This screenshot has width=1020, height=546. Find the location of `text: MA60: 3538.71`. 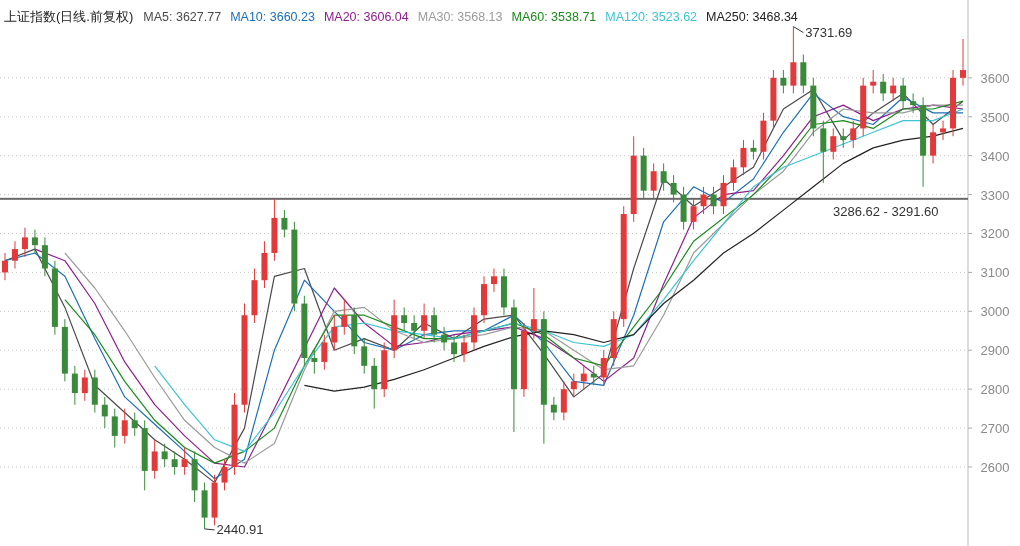

text: MA60: 3538.71 is located at coordinates (554, 17).